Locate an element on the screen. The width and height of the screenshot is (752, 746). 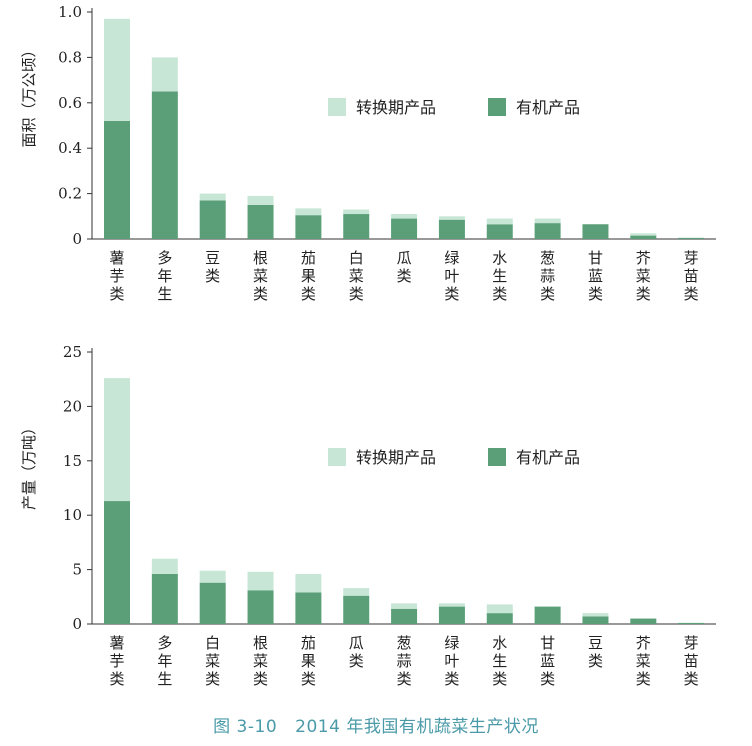
y-tick-label: 0.2 is located at coordinates (70, 194).